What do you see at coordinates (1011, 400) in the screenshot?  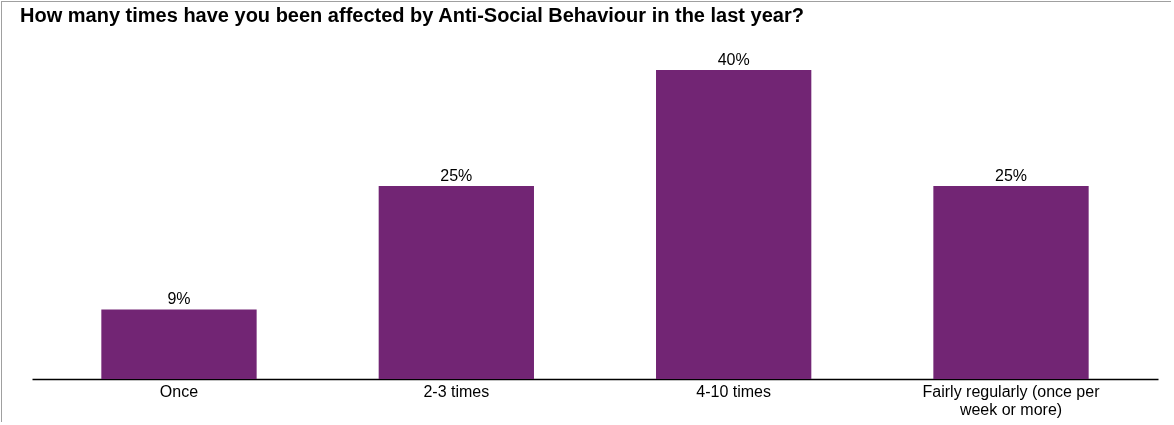 I see `x-tick-label: Fairly regularly (once per week or more)` at bounding box center [1011, 400].